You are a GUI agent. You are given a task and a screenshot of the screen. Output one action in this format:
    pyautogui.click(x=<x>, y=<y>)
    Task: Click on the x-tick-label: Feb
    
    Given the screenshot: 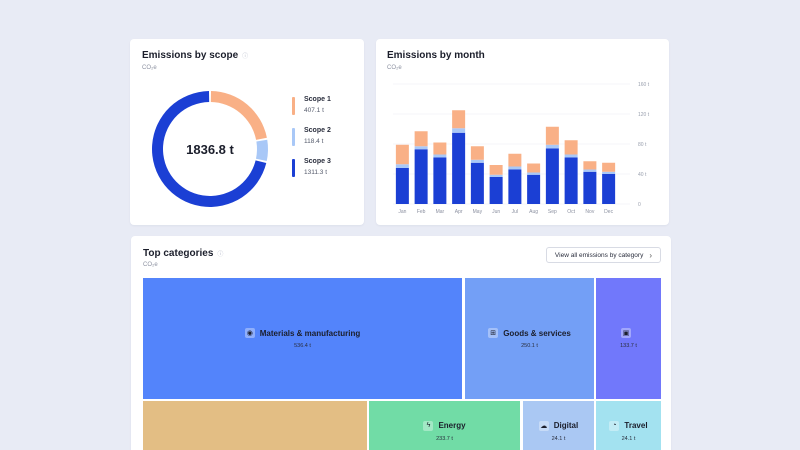 What is the action you would take?
    pyautogui.click(x=421, y=212)
    